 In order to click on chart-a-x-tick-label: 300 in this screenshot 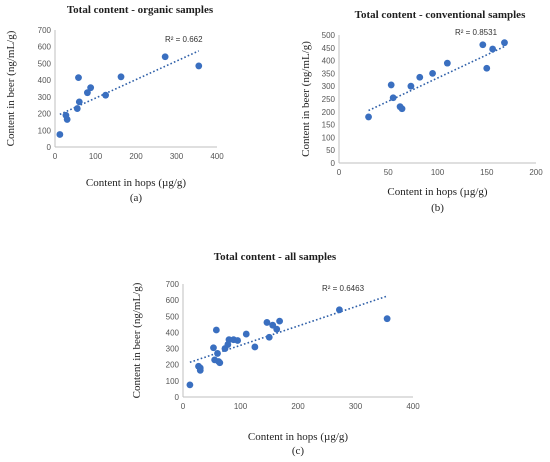, I will do `click(177, 156)`.